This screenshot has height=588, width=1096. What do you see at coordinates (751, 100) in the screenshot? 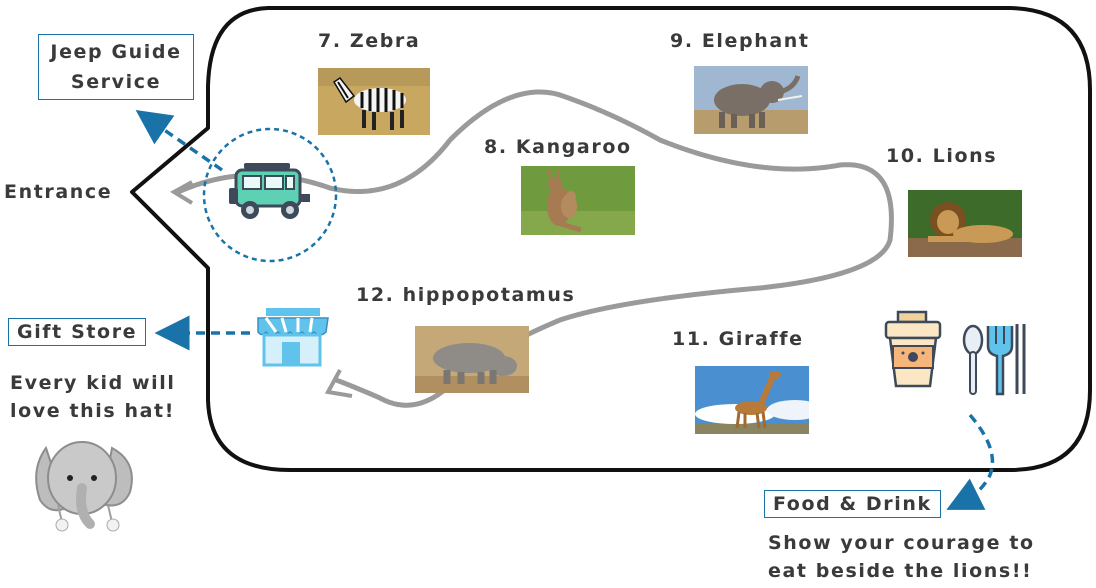
I see `elephant-photo` at bounding box center [751, 100].